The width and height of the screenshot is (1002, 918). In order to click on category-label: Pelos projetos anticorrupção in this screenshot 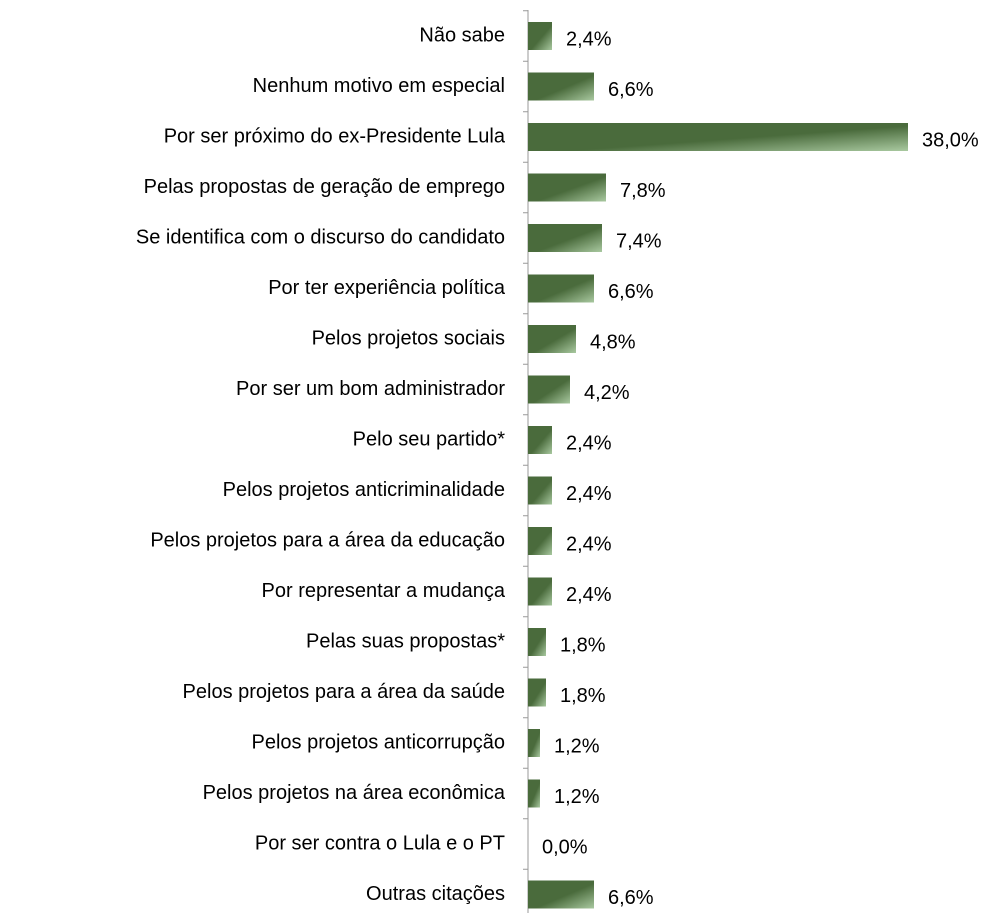, I will do `click(378, 742)`.